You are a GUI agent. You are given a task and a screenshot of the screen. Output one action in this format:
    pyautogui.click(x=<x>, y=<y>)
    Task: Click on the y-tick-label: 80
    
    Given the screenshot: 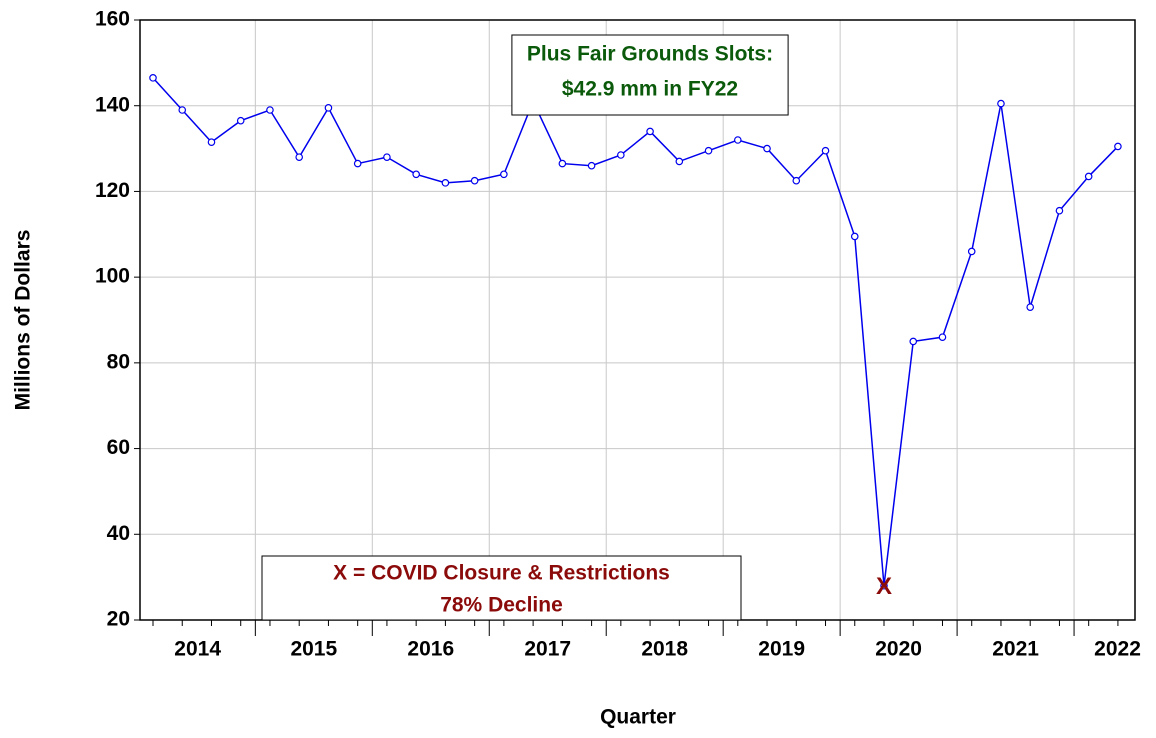 What is the action you would take?
    pyautogui.click(x=118, y=361)
    